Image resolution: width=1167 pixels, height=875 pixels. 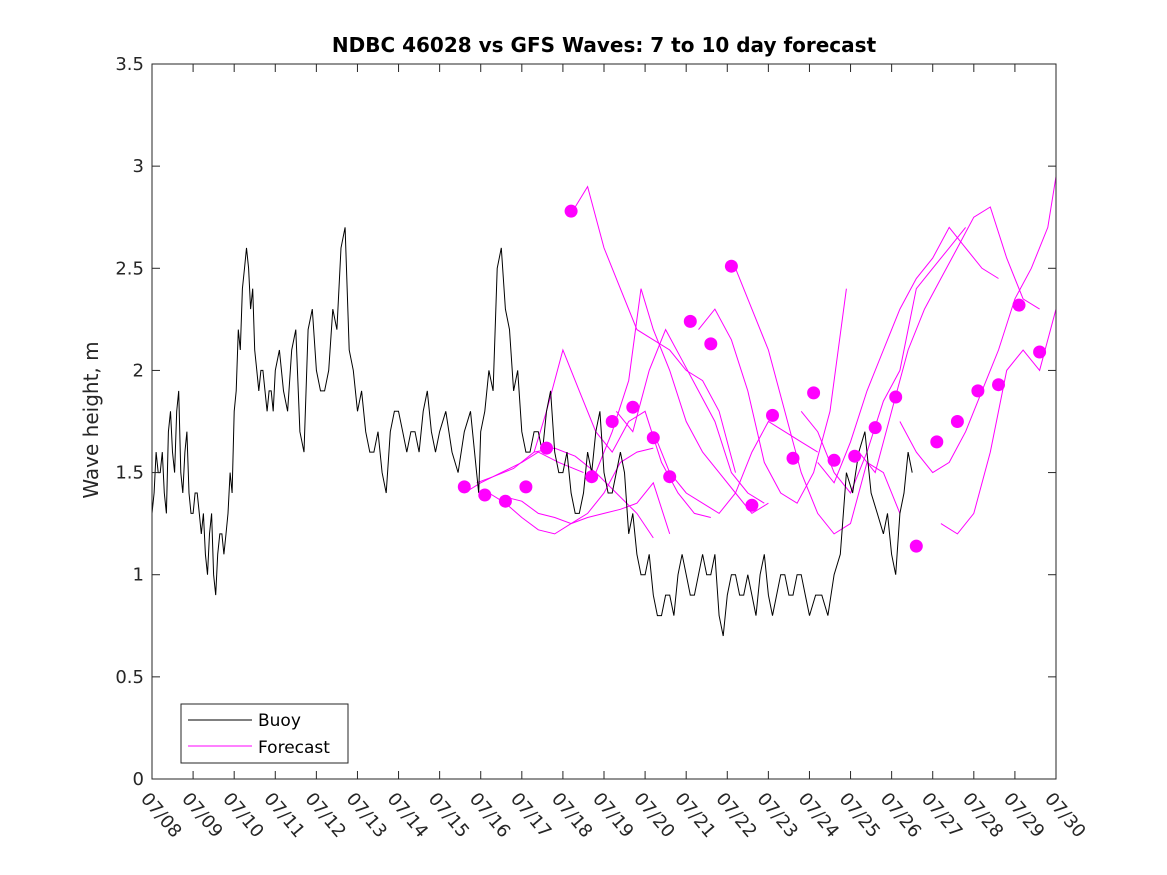 What do you see at coordinates (91, 419) in the screenshot?
I see `y-axis-label: Wave height, m` at bounding box center [91, 419].